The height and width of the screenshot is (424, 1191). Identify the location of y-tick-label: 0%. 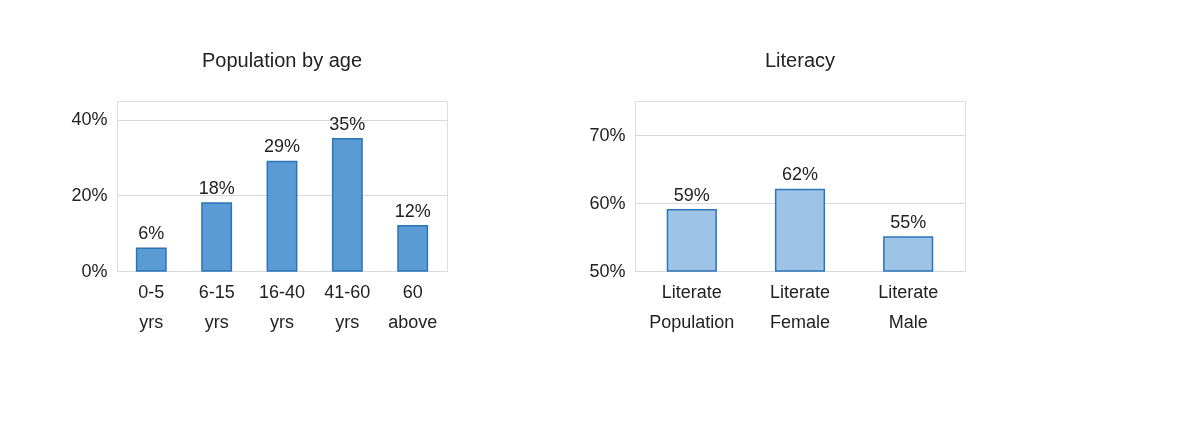
(94, 270).